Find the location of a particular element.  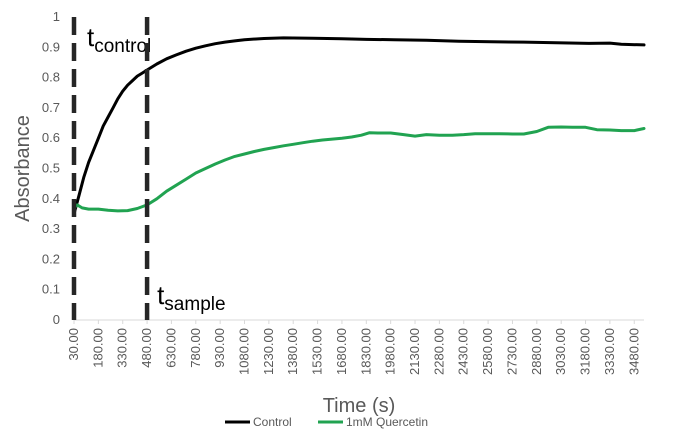

x-tick-label: 2580.00 is located at coordinates (487, 351).